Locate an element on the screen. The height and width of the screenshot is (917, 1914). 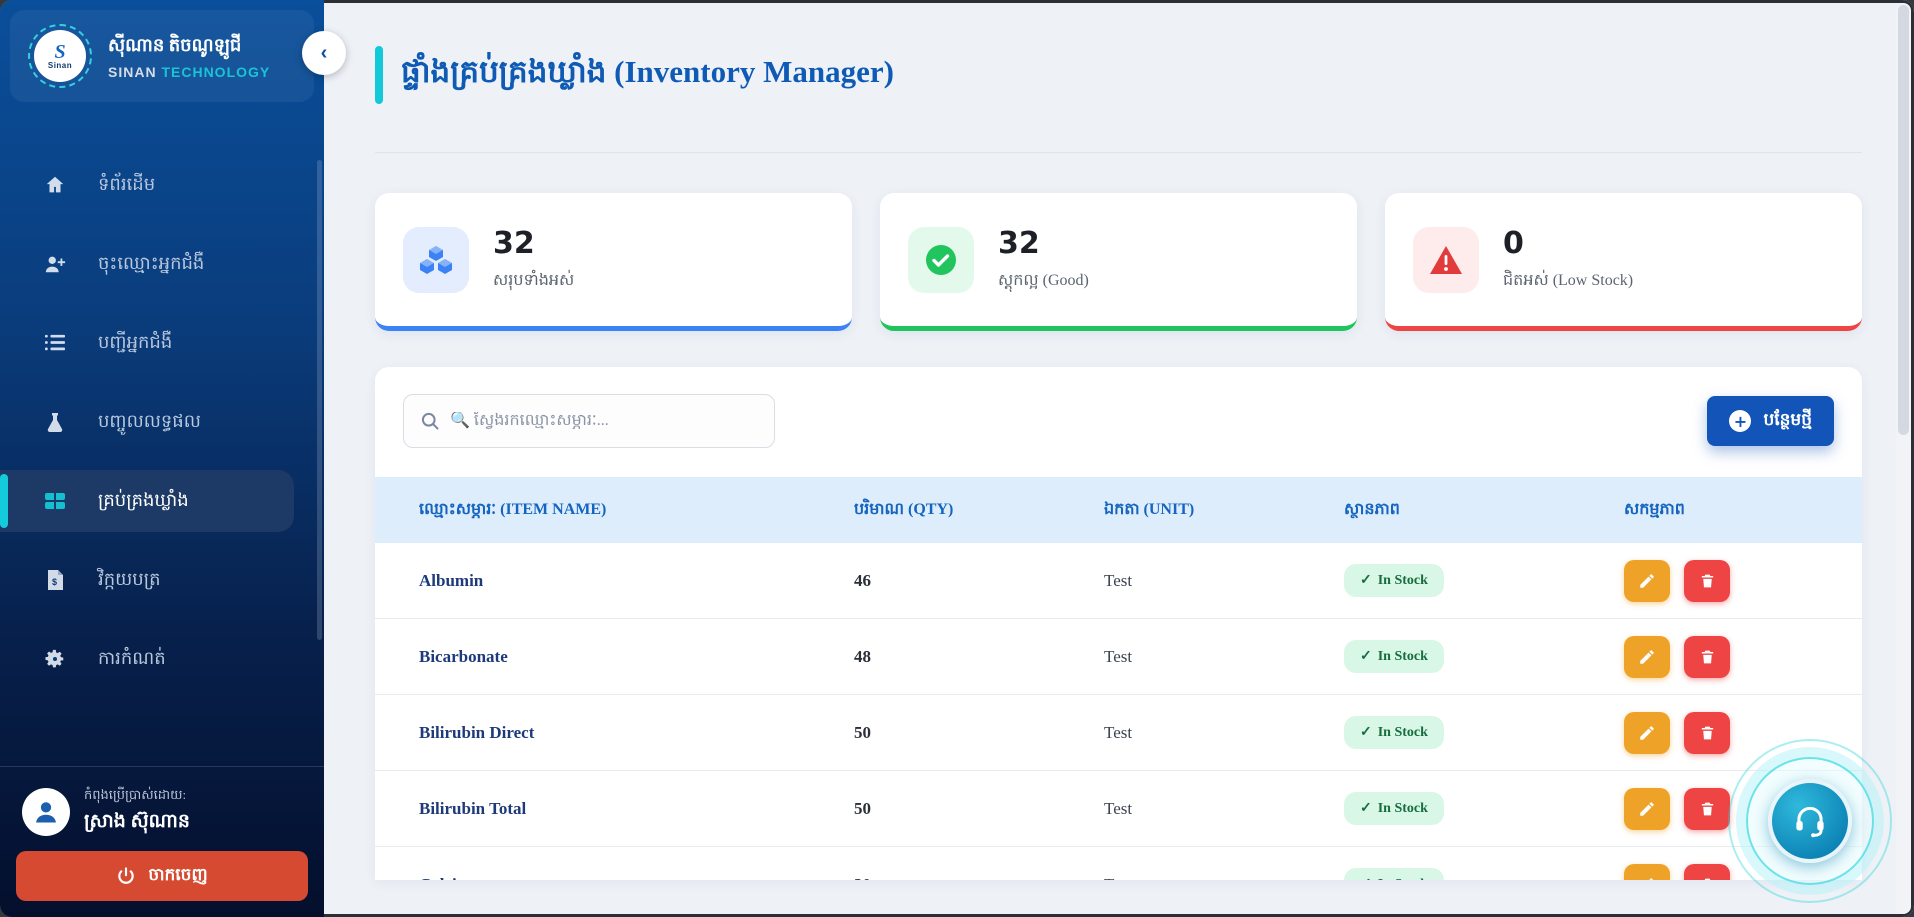
support-chat-button is located at coordinates (1810, 821).